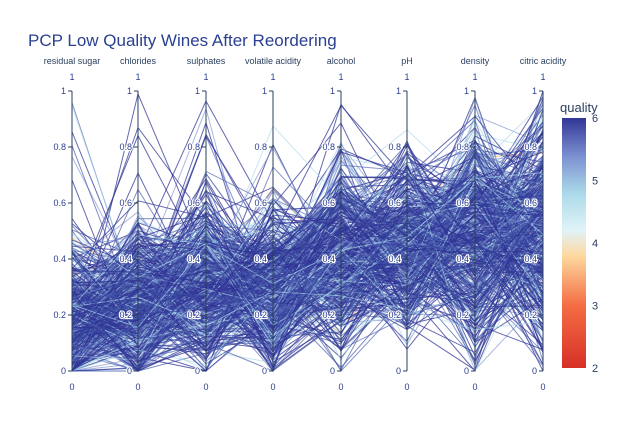  I want to click on chart-title: PCP Low Quality Wines After Reordering, so click(182, 40).